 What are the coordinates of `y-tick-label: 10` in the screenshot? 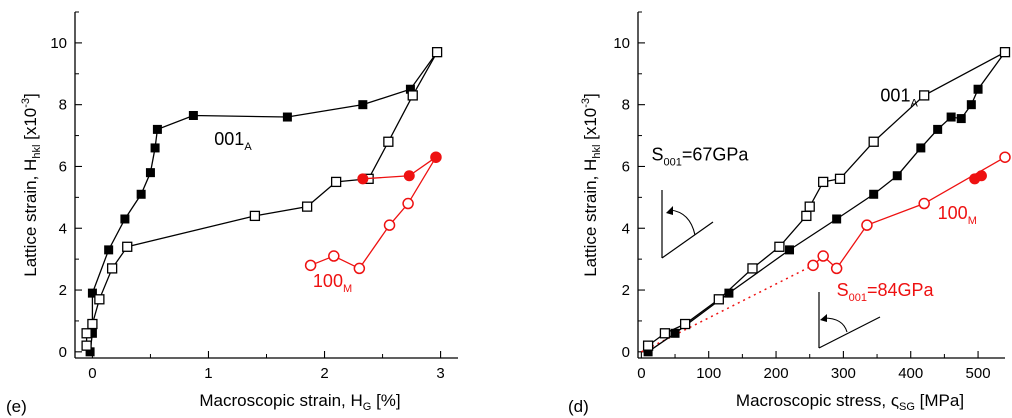 It's located at (58, 43).